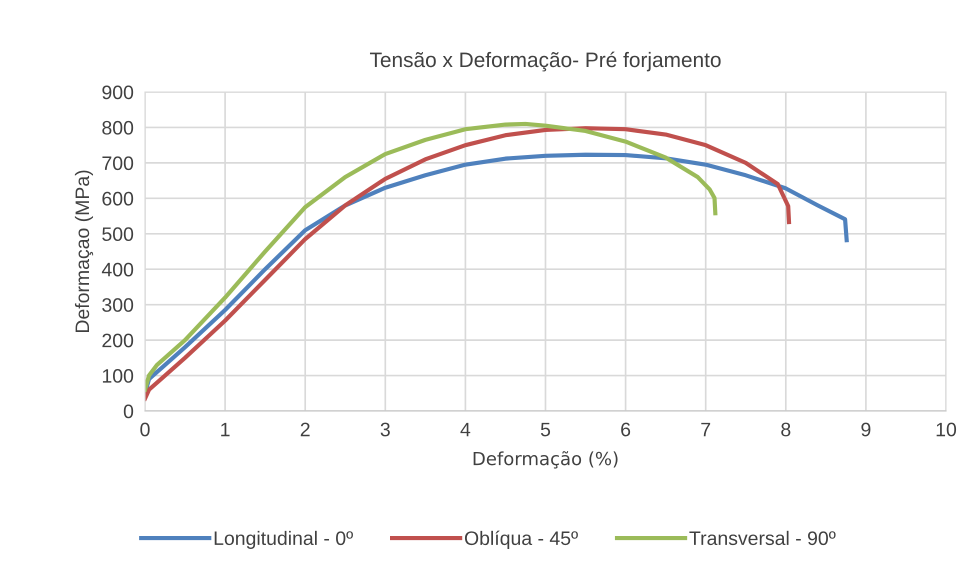  I want to click on x-axis-title: Deformação (%), so click(546, 460).